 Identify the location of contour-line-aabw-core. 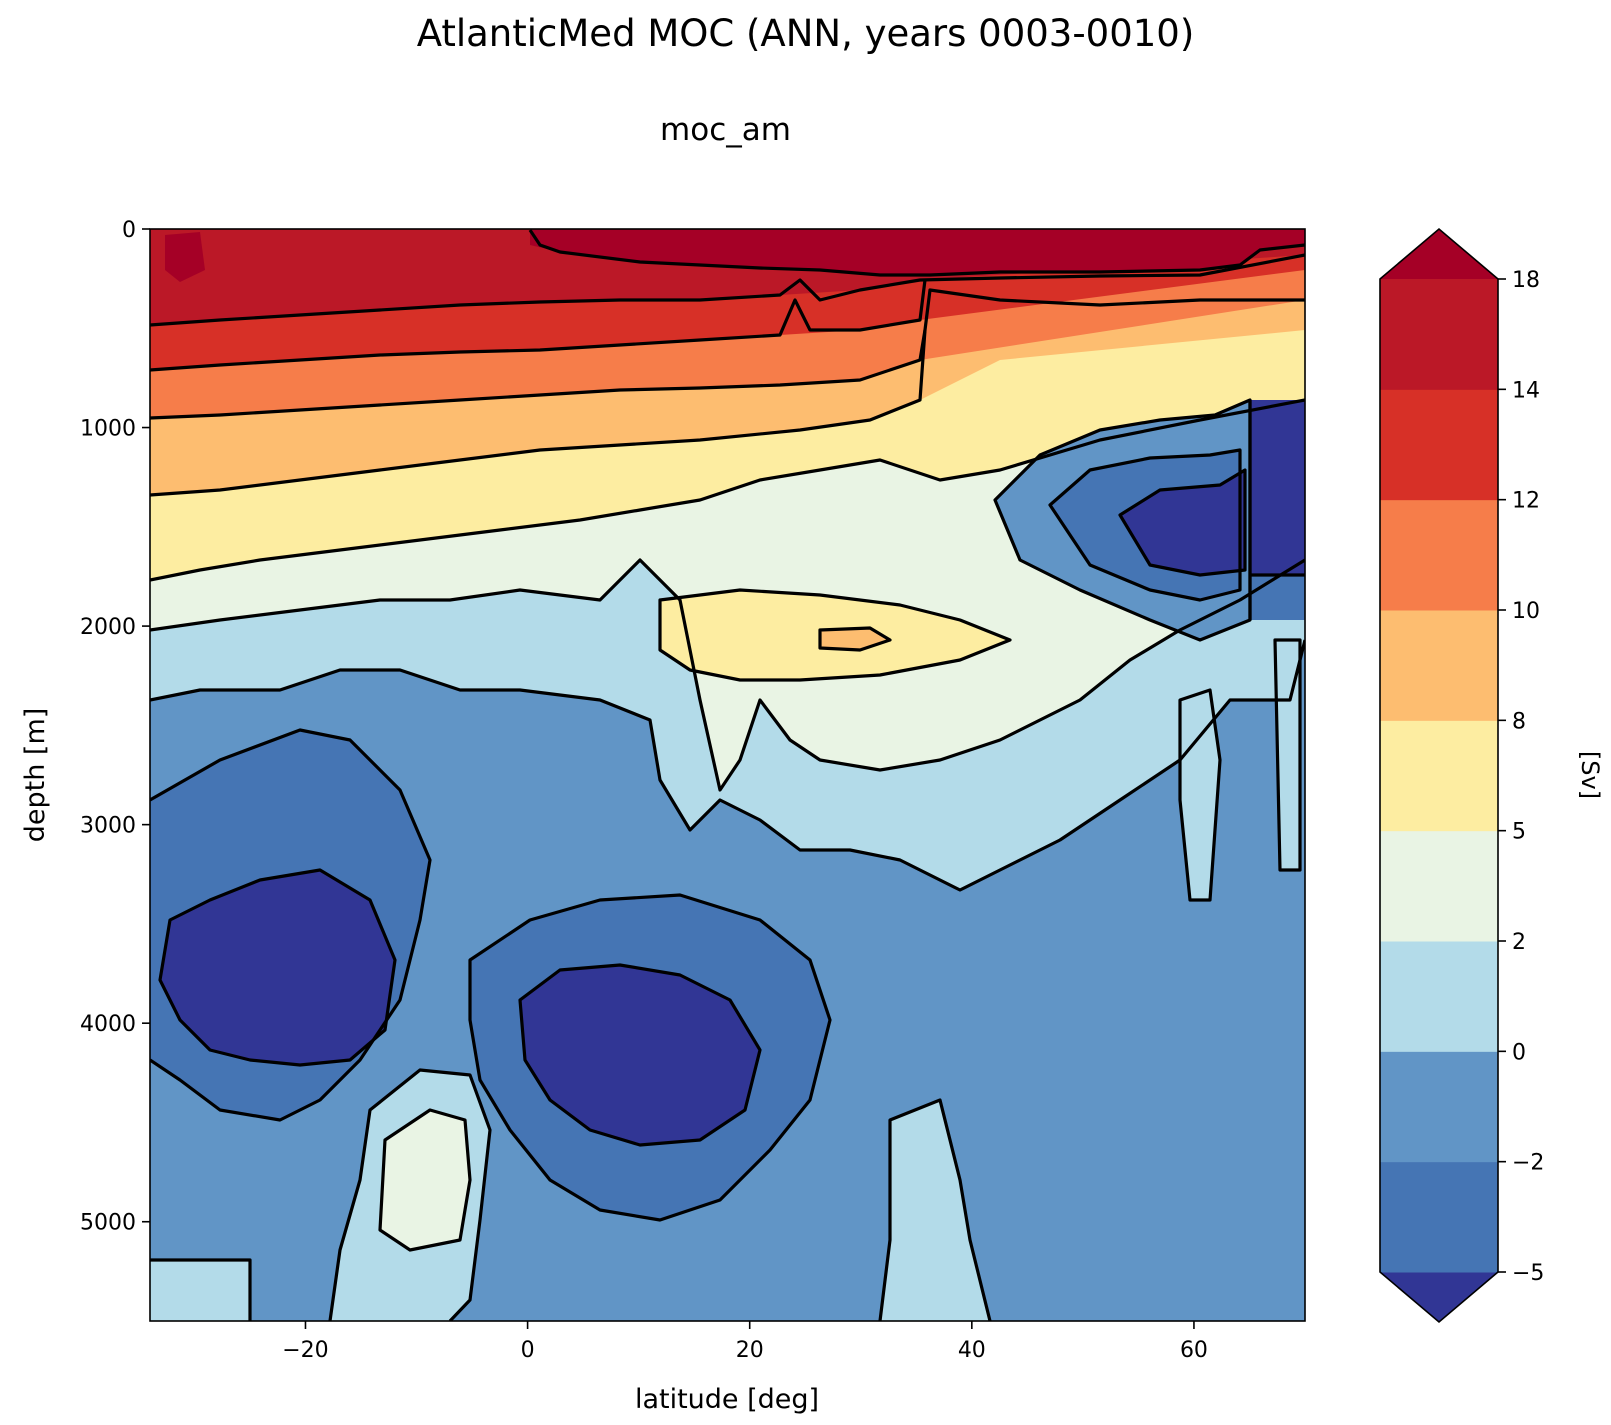
(277, 967).